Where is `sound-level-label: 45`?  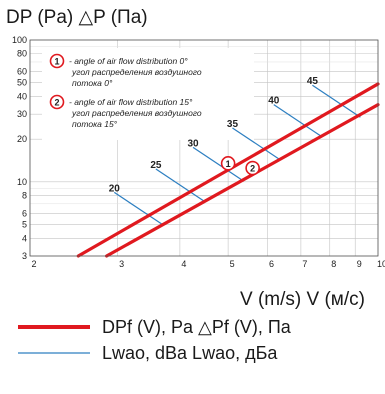 sound-level-label: 45 is located at coordinates (313, 81).